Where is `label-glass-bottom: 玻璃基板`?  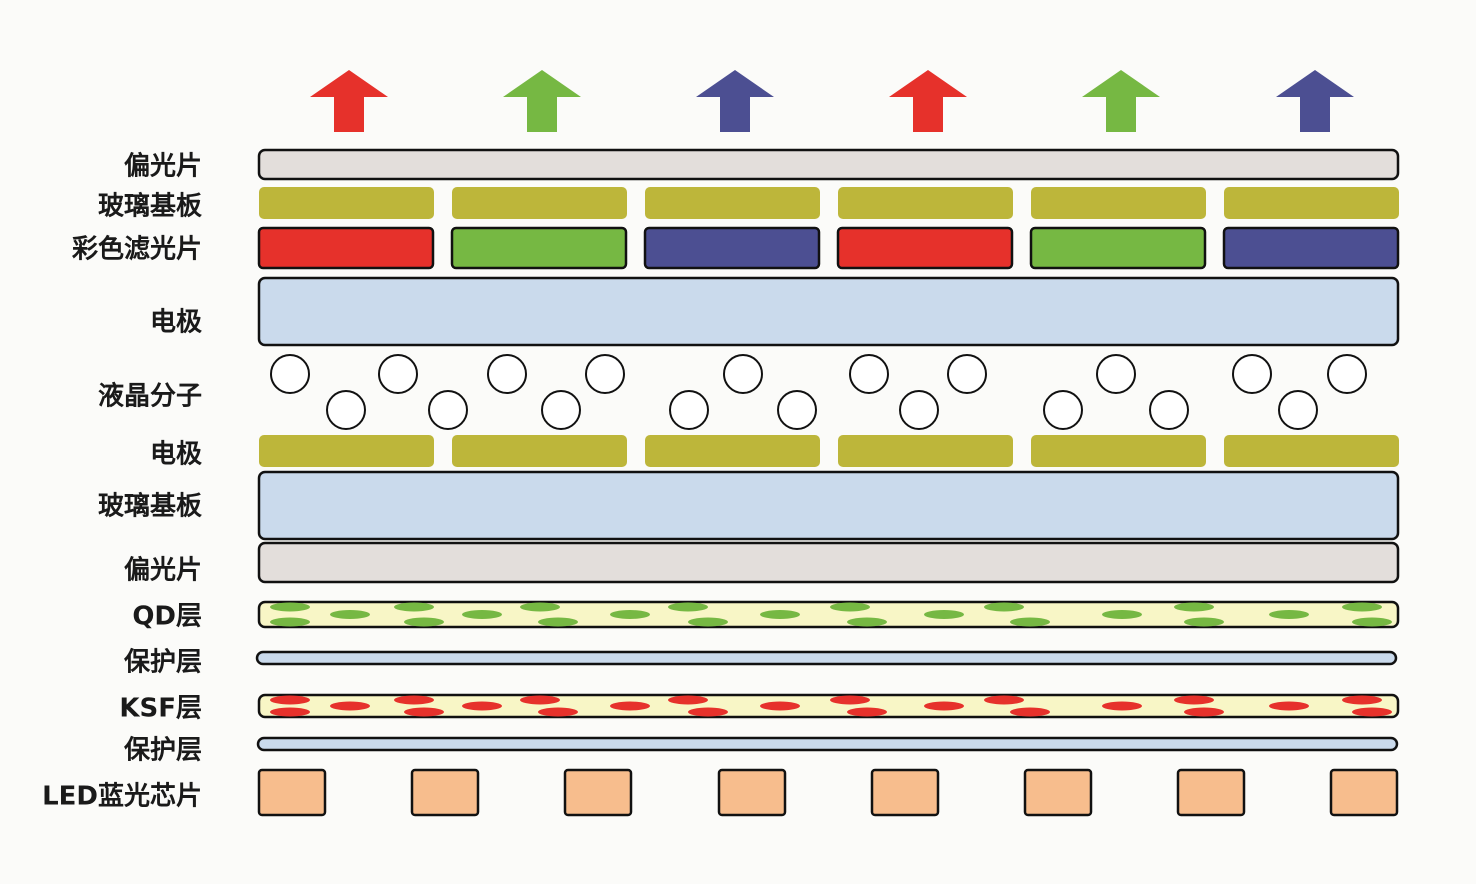
label-glass-bottom: 玻璃基板 is located at coordinates (149, 506).